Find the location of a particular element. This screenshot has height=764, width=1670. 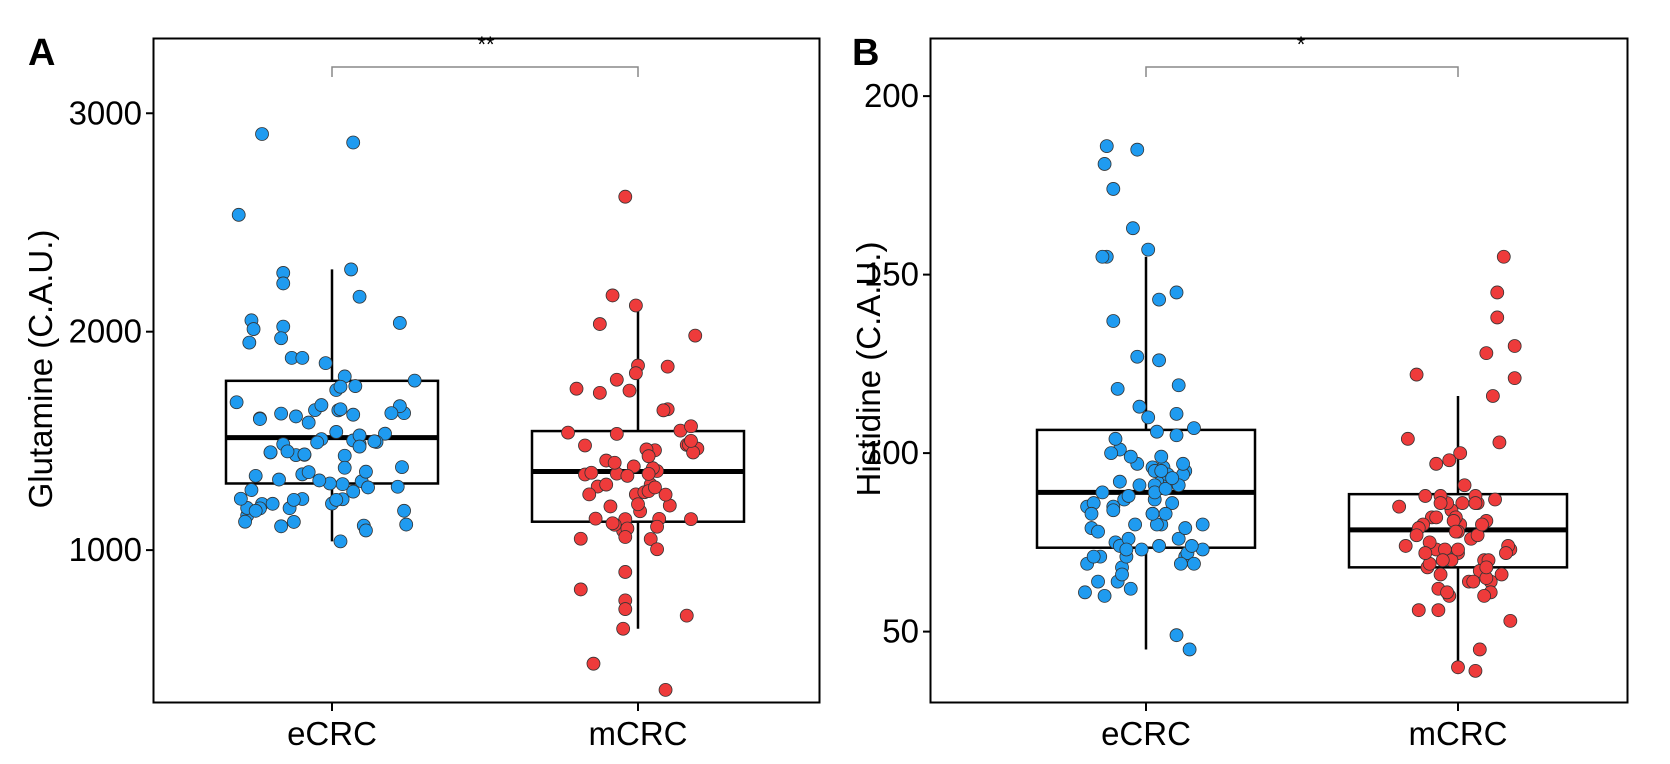

panel-letter-b: B is located at coordinates (865, 53).